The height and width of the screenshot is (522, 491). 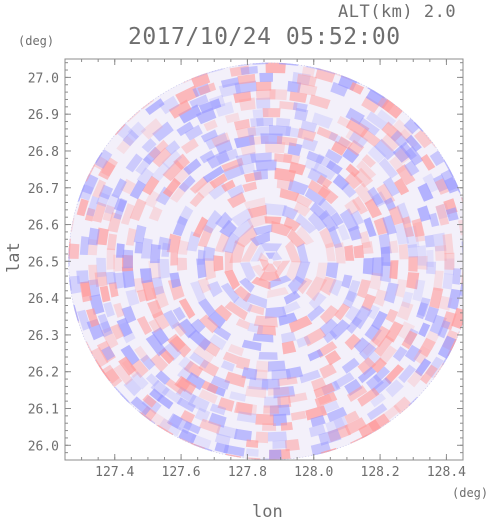 What do you see at coordinates (43, 226) in the screenshot?
I see `y-tick-label: 26.6` at bounding box center [43, 226].